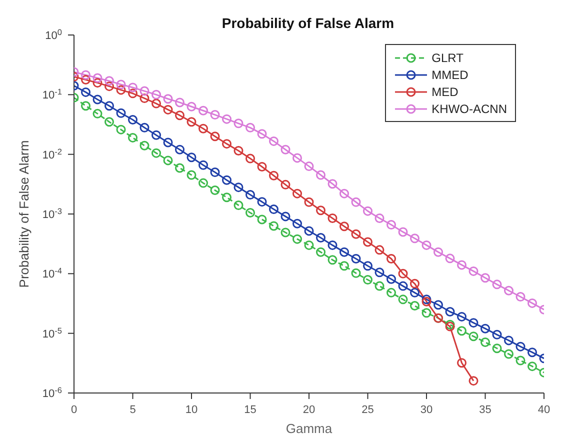  I want to click on y-tick-label: 10$^{-2}$, so click(52, 154).